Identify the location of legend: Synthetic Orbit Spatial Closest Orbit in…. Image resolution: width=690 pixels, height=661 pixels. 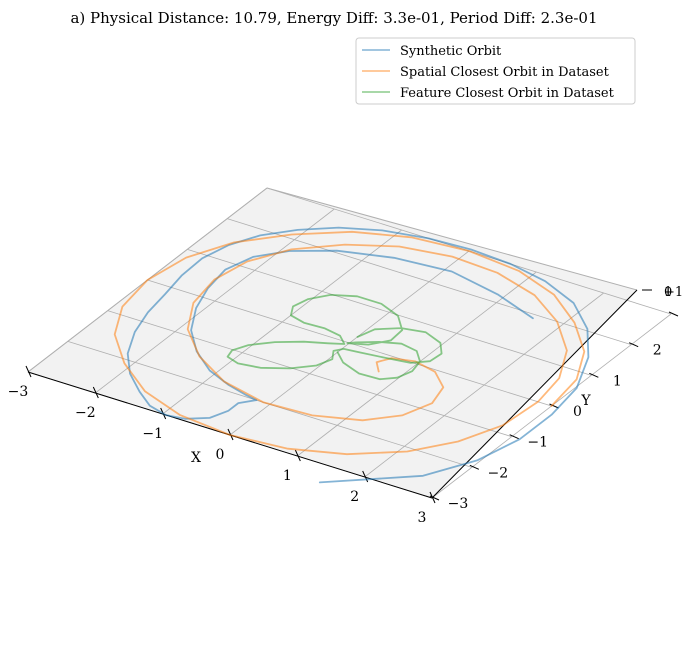
(495, 71).